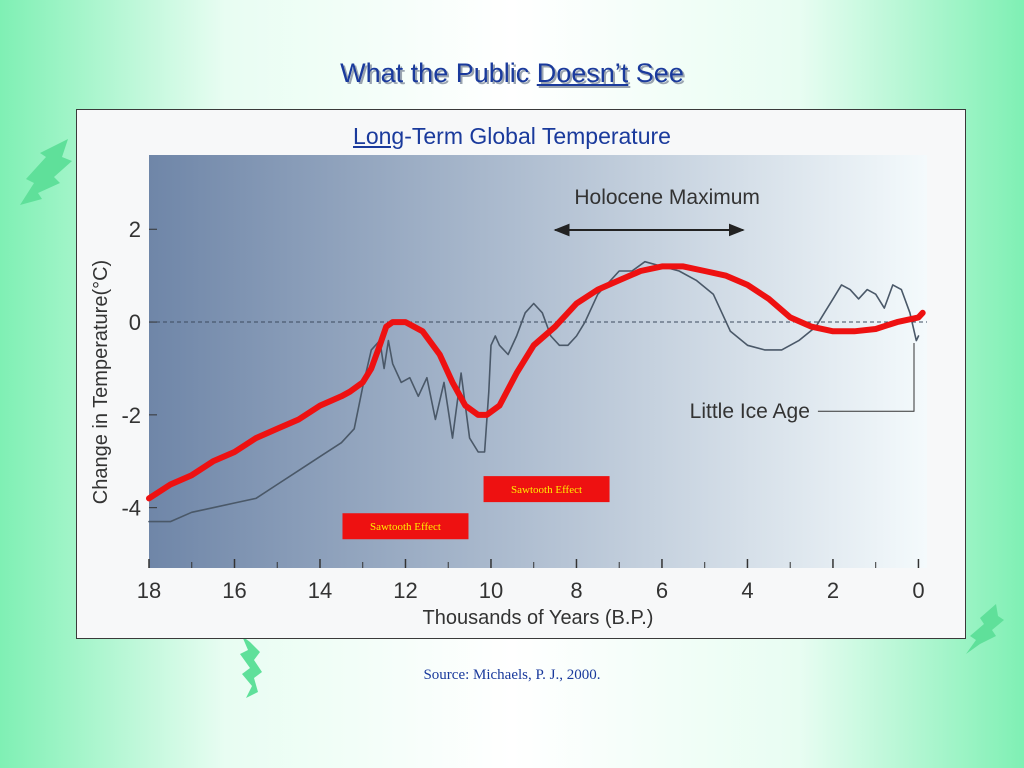  Describe the element at coordinates (918, 590) in the screenshot. I see `x-tick-label: 0` at that location.